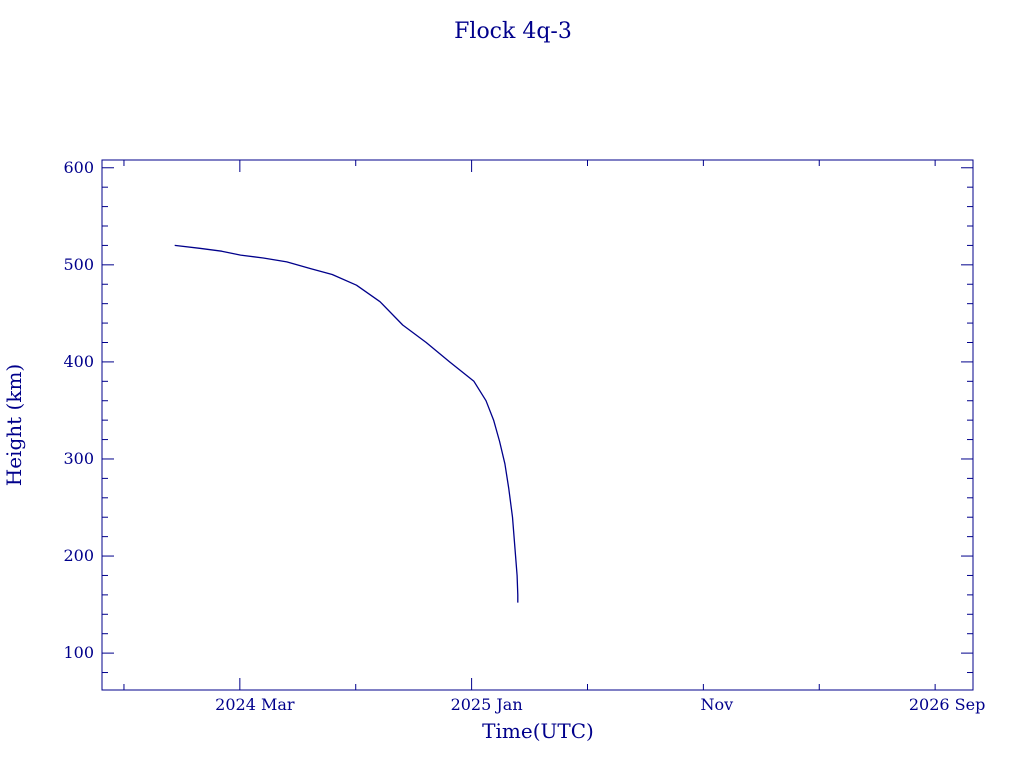 This screenshot has width=1024, height=768. I want to click on y-tick-label: 300, so click(78, 458).